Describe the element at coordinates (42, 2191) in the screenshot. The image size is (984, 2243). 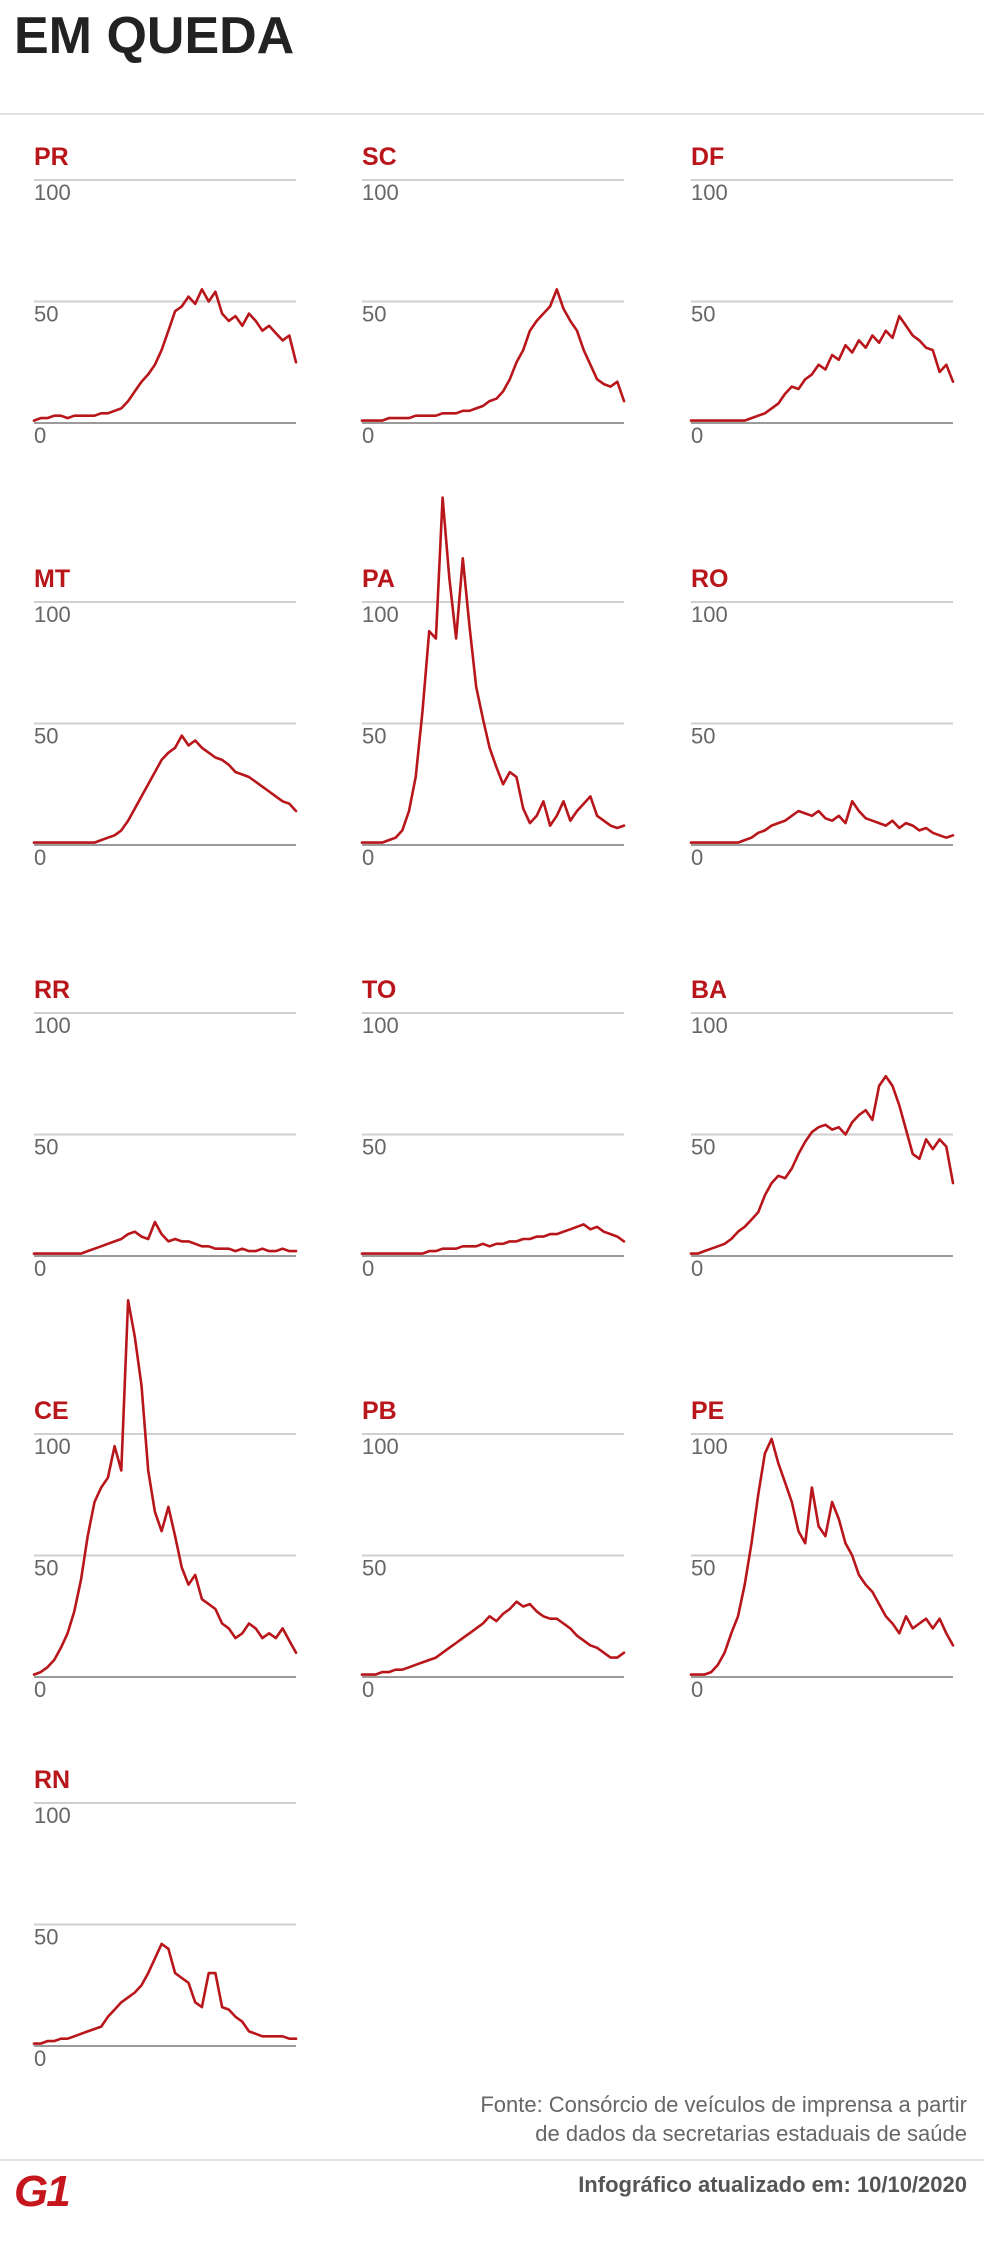
I see `g1-logo: G1` at that location.